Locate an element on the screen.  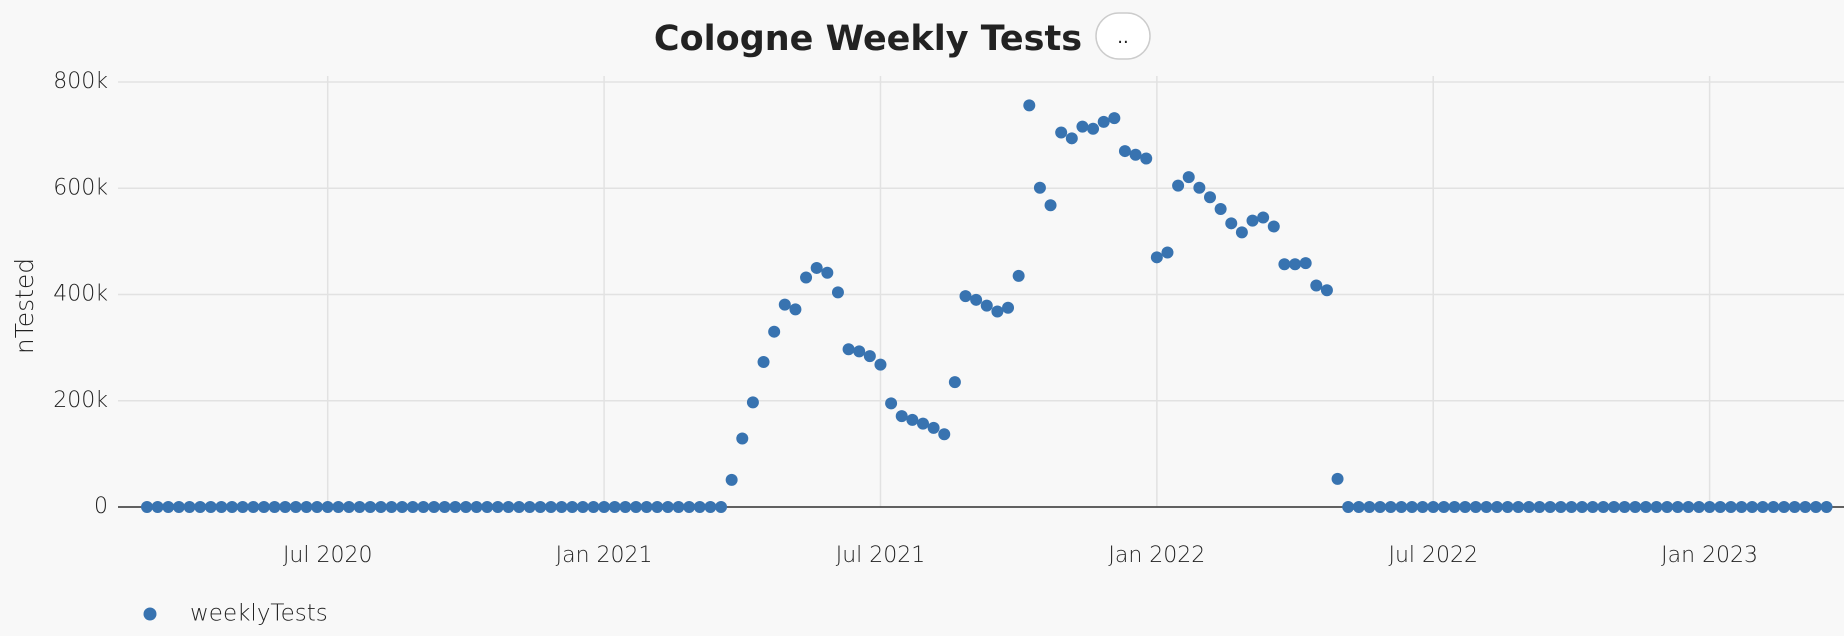
y-tick-label: 0 is located at coordinates (101, 506).